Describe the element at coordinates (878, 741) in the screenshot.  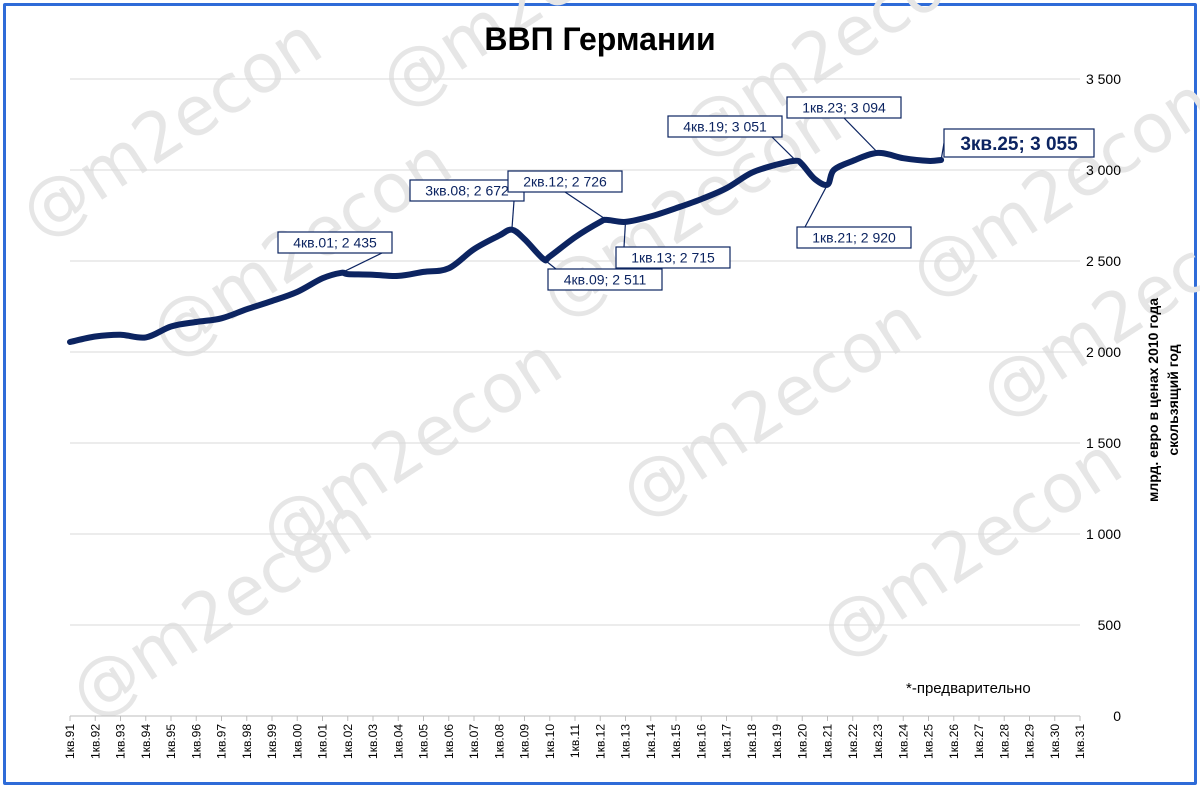
I see `x-tick-label: 1кв.23` at that location.